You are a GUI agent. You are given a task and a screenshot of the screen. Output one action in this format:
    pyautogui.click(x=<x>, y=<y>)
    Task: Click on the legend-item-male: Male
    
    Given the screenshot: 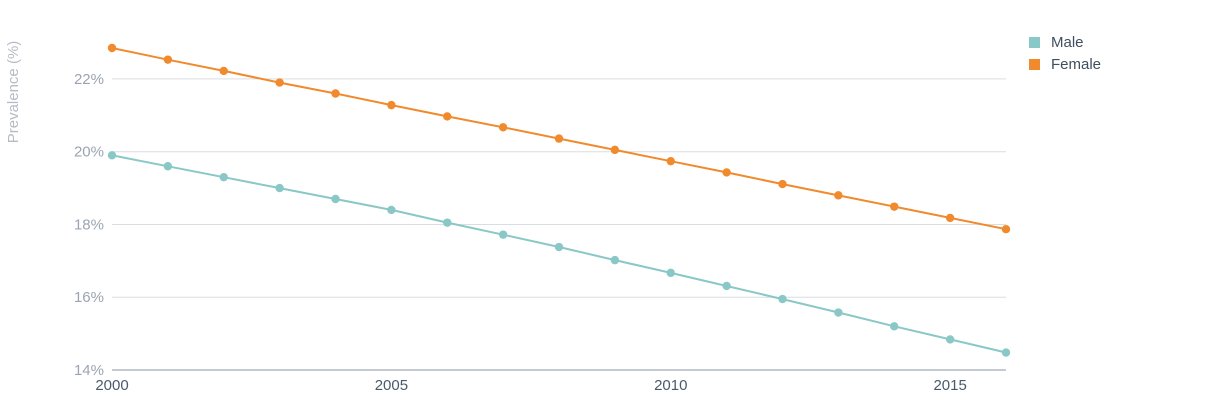 What is the action you would take?
    pyautogui.click(x=1056, y=42)
    